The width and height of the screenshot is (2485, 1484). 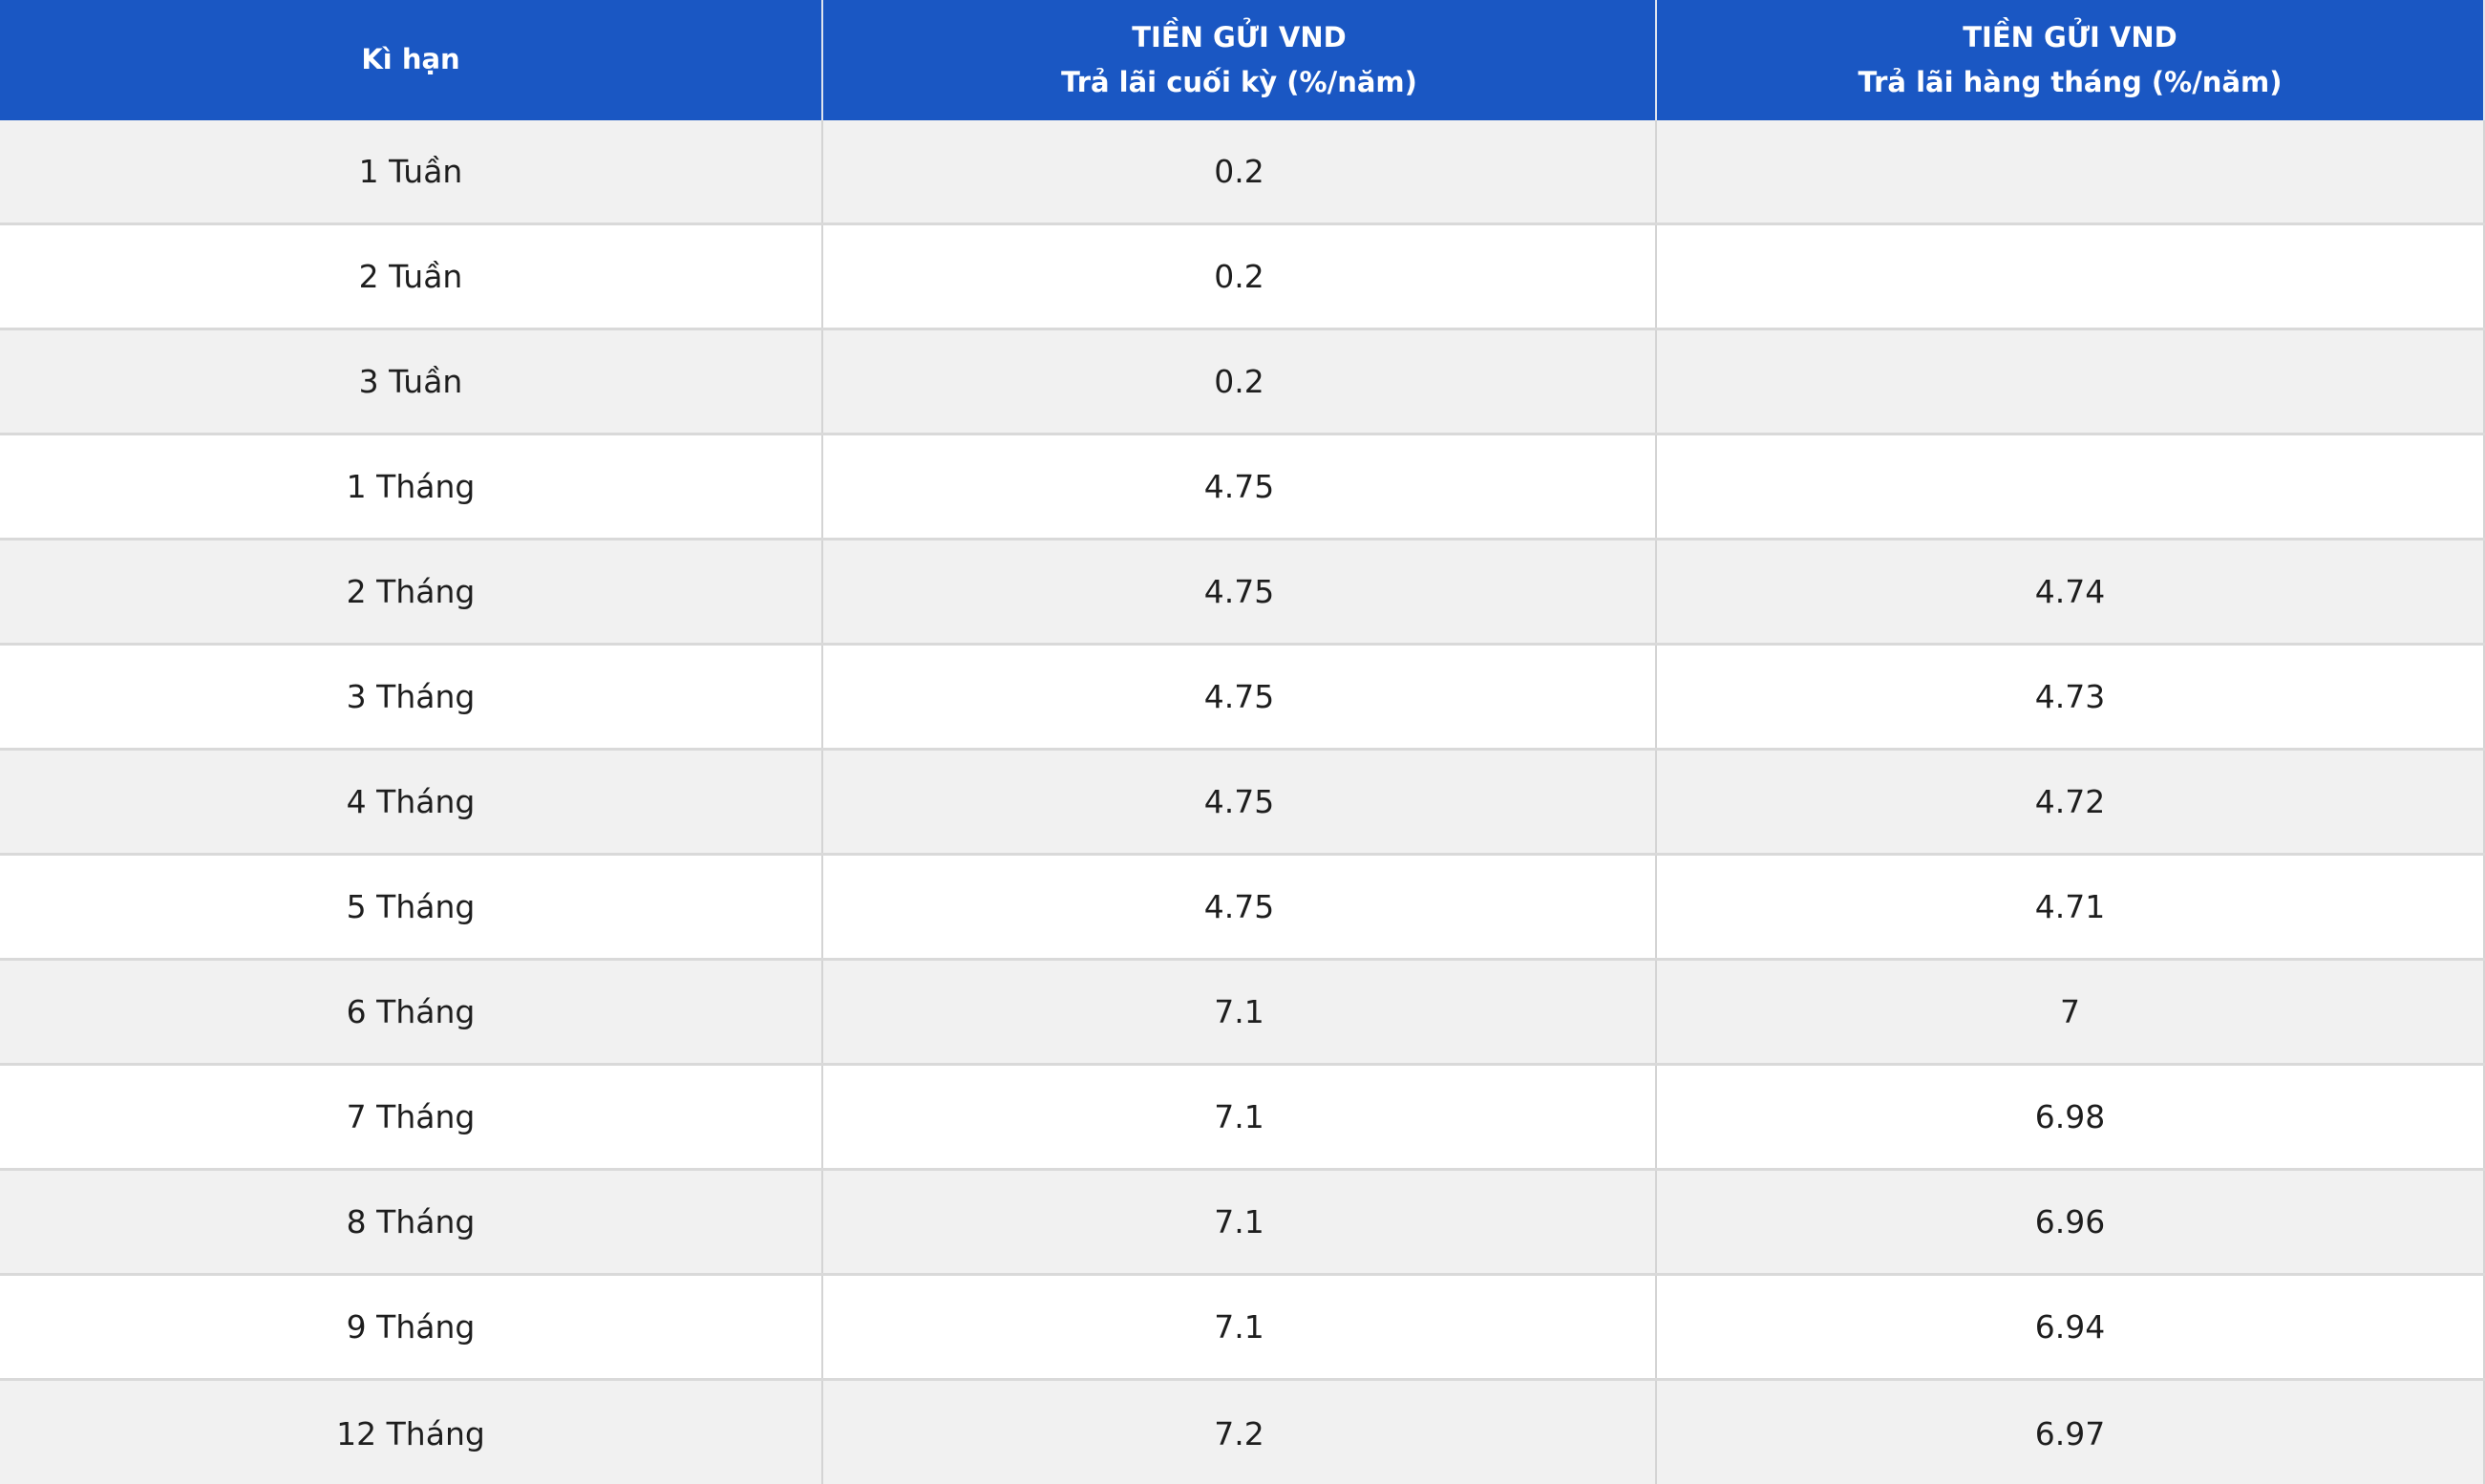 I want to click on header-cell-end-of-term: TIỀN GỬI VND Trả lãi cuối kỳ (%/năm), so click(x=1238, y=60).